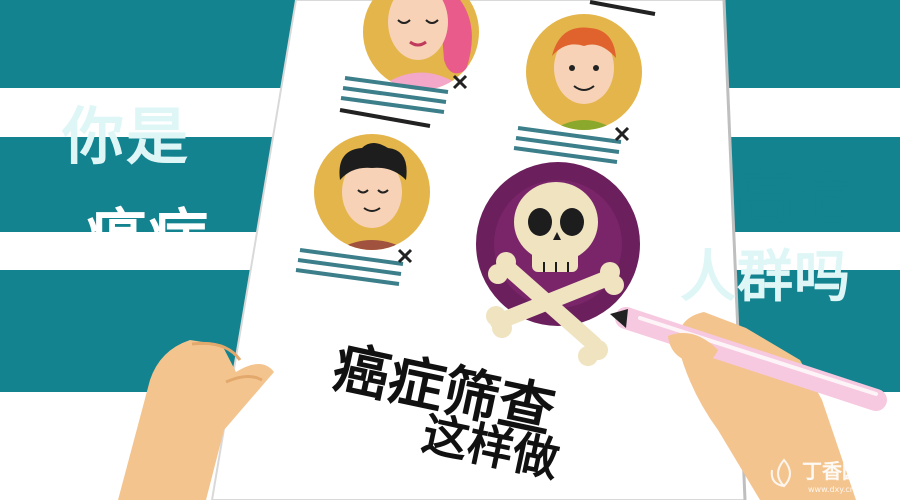  I want to click on logo-brand-text: 丁香园, so click(832, 471).